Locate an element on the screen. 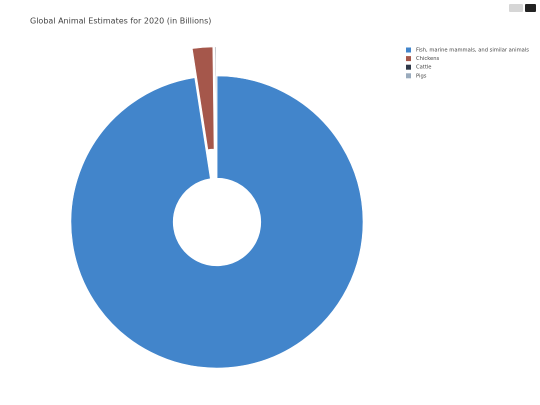 The height and width of the screenshot is (405, 540). legend-label: Pigs is located at coordinates (421, 76).